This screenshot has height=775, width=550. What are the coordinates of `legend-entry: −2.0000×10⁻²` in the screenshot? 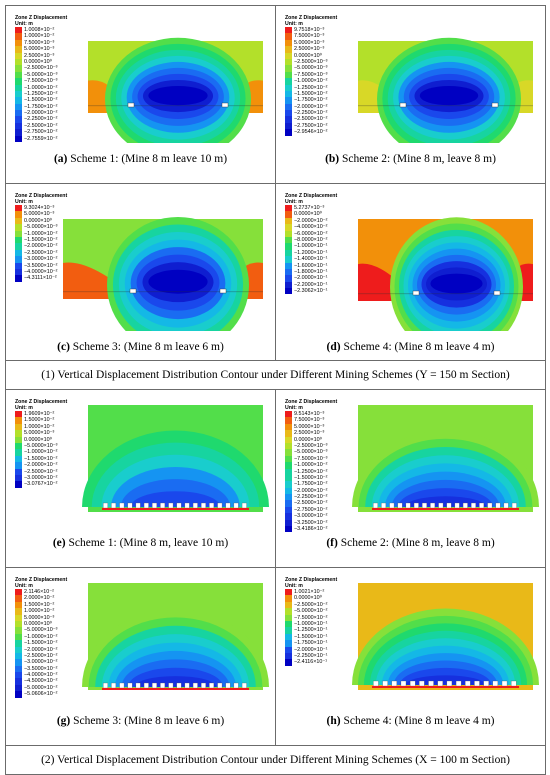 It's located at (41, 465).